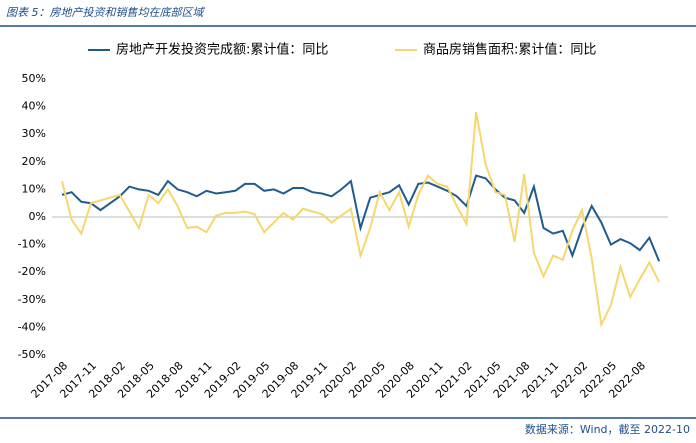 This screenshot has height=443, width=696. What do you see at coordinates (607, 429) in the screenshot?
I see `source: 数据来源：Wind，截至 2022-10` at bounding box center [607, 429].